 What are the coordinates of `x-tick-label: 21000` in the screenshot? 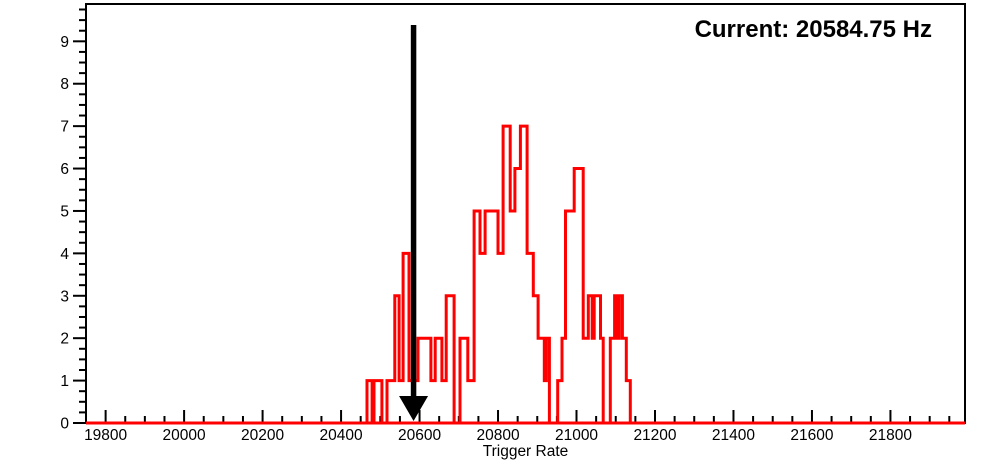 It's located at (576, 435).